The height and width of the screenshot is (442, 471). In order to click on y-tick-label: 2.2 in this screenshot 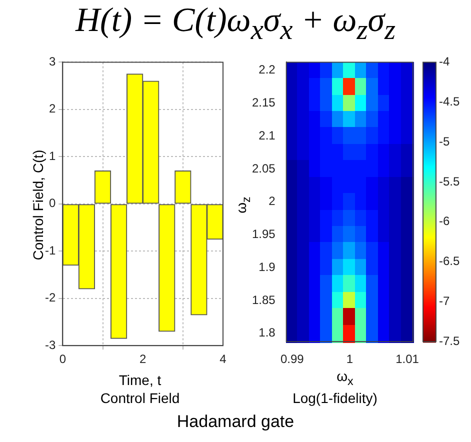, I will do `click(267, 69)`.